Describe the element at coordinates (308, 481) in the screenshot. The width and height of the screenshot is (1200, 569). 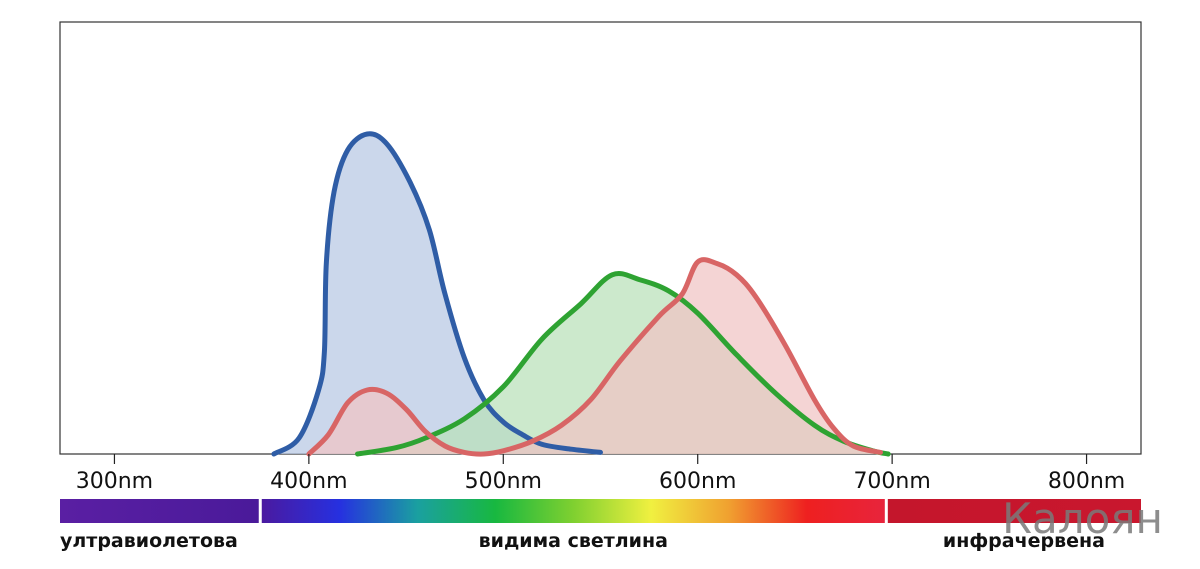
I see `x-tick-label-400: 400nm` at that location.